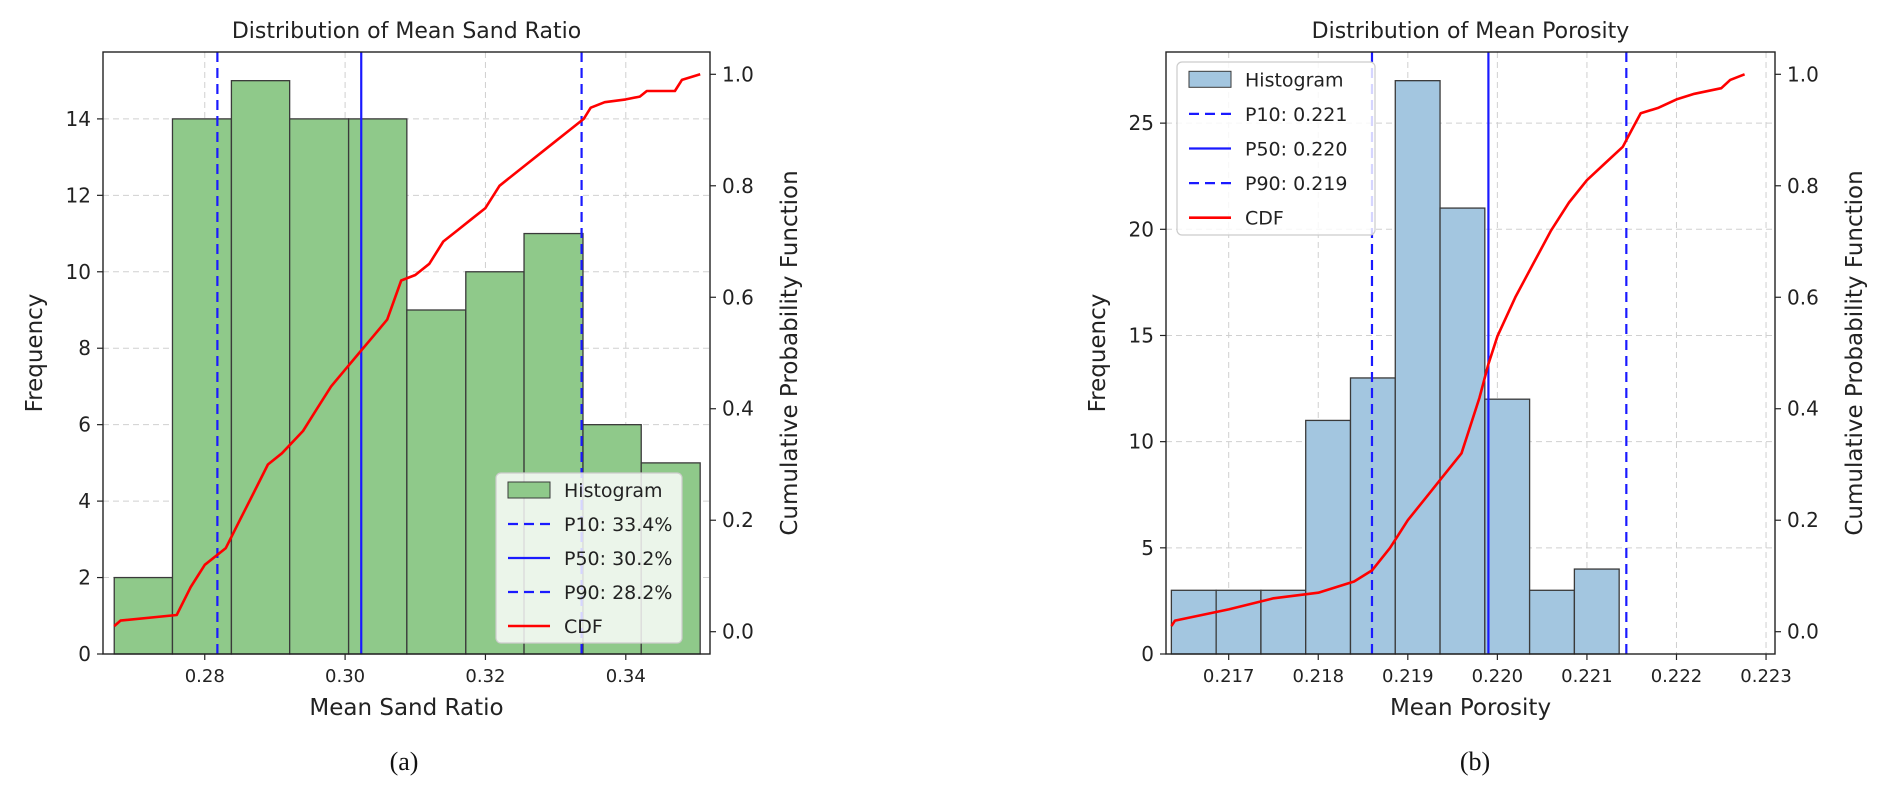  What do you see at coordinates (485, 676) in the screenshot?
I see `x-tick-label: 0.32` at bounding box center [485, 676].